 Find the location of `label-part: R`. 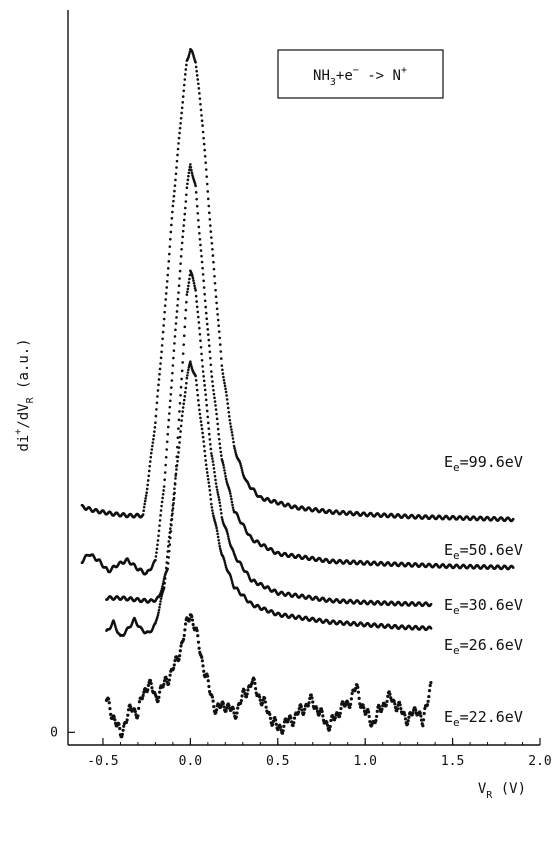

label-part: R is located at coordinates (30, 399).